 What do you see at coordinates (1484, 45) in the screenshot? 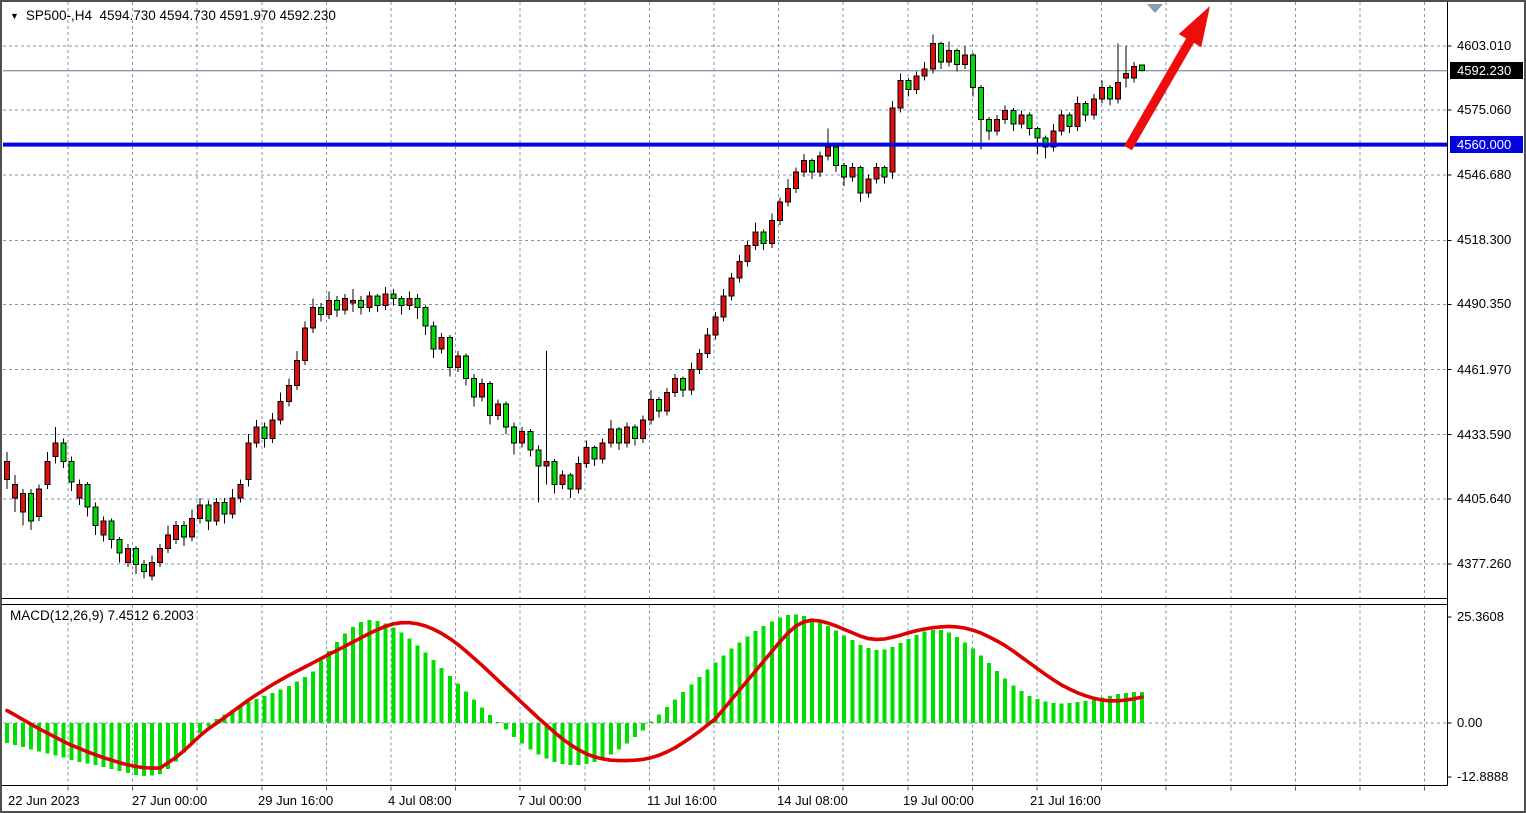
I see `price-axis-label: 4603.010` at bounding box center [1484, 45].